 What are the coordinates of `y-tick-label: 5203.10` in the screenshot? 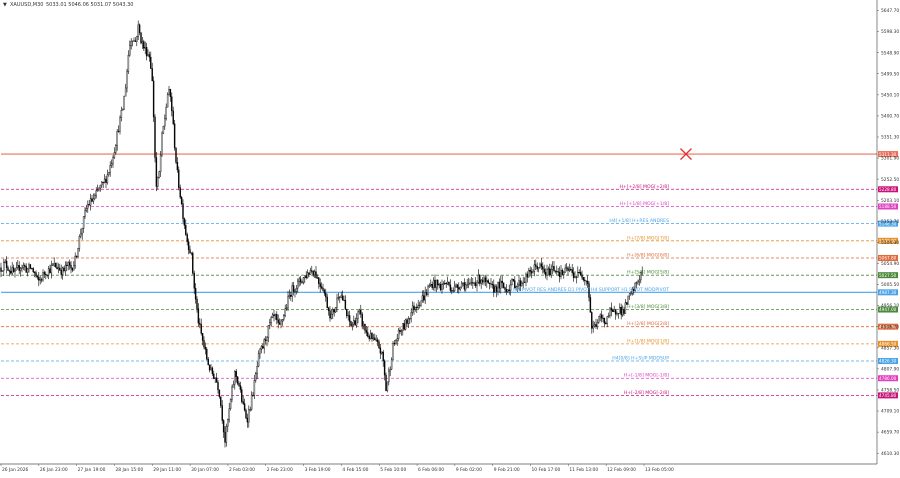 It's located at (890, 201).